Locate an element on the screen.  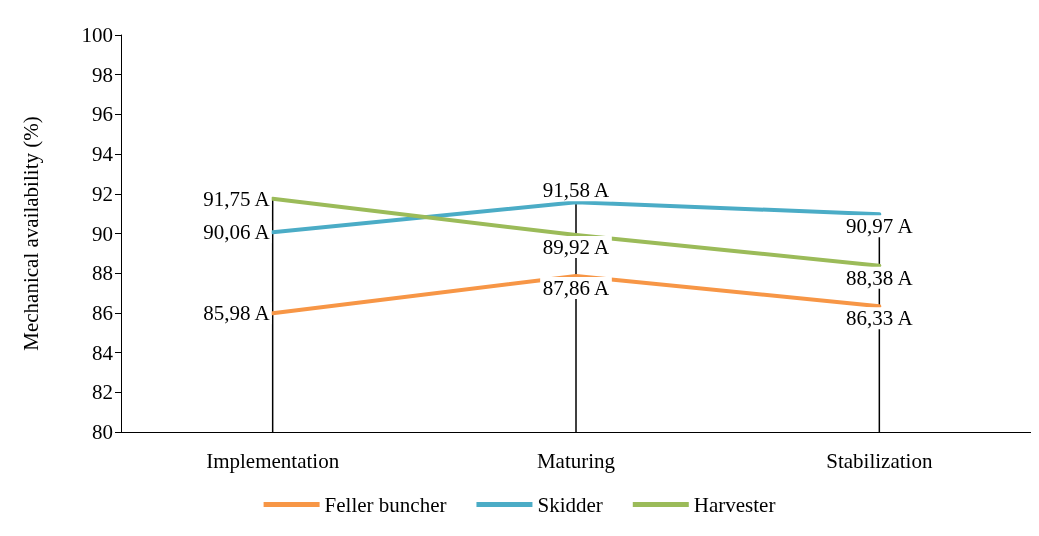
y-tick-label: 84 is located at coordinates (103, 352).